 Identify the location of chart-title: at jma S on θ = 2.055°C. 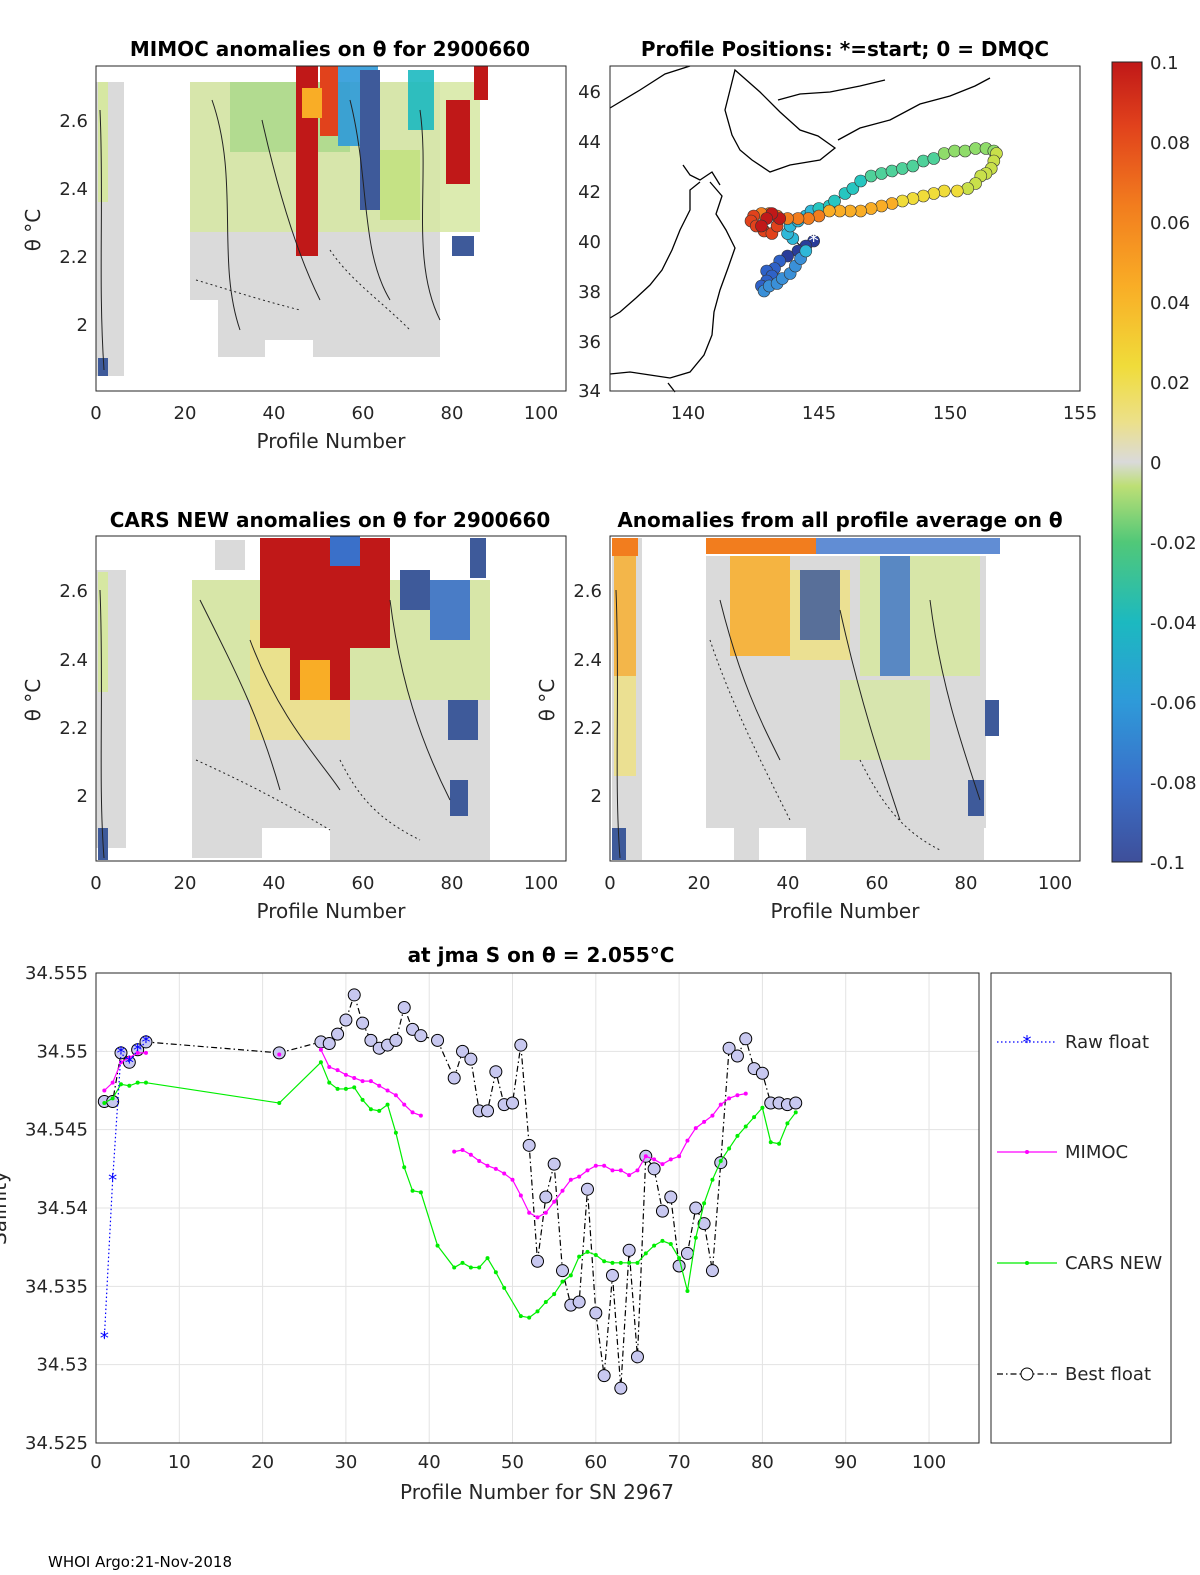
(541, 955).